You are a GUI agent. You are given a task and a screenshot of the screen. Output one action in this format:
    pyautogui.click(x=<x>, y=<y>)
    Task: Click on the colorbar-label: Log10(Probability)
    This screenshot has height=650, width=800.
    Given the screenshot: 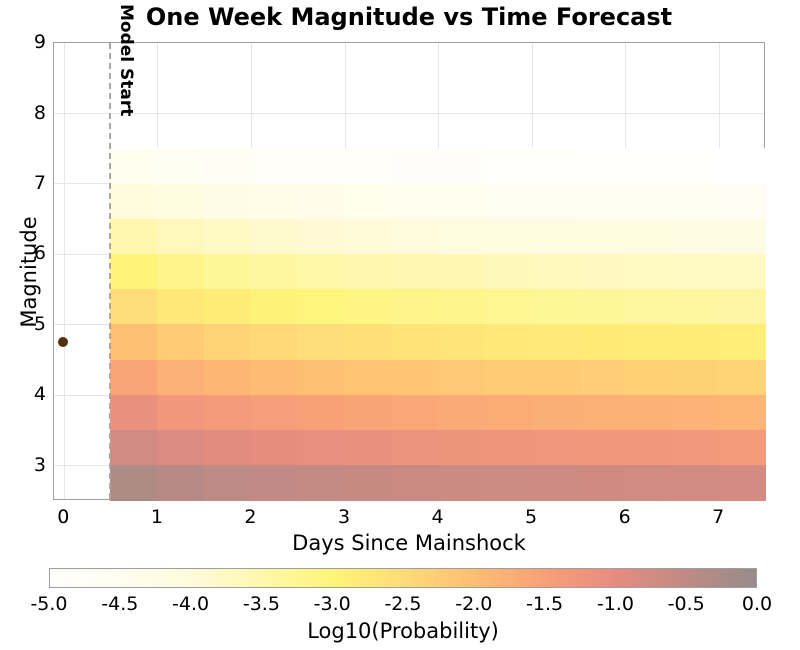 What is the action you would take?
    pyautogui.click(x=403, y=631)
    